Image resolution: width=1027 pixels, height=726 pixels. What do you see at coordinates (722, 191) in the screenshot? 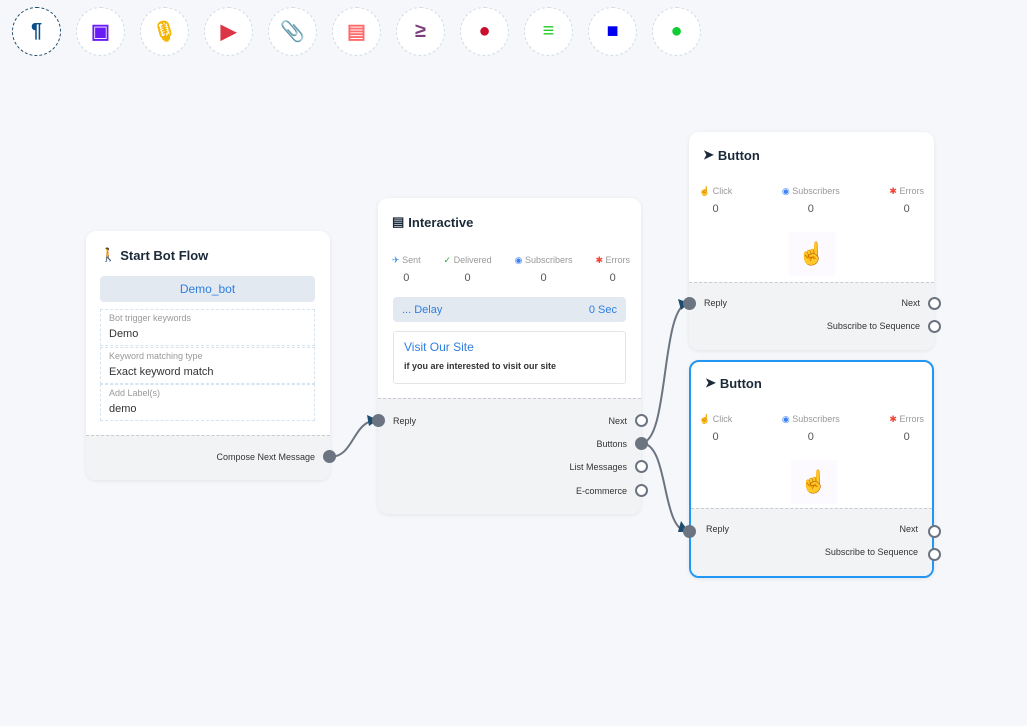
I see `stat-label: Click` at bounding box center [722, 191].